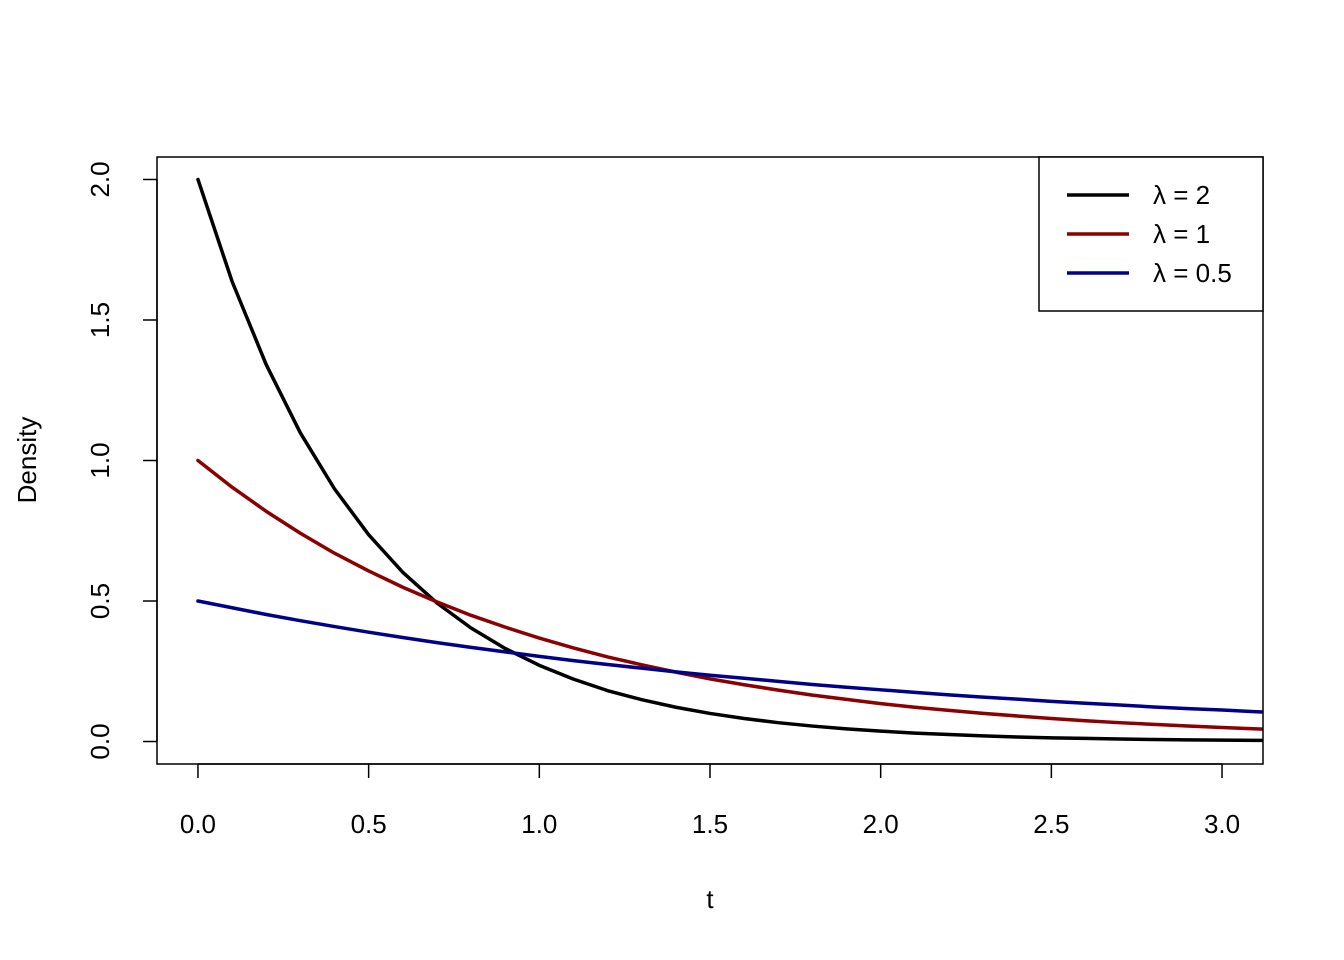 Image resolution: width=1344 pixels, height=960 pixels. I want to click on y-tick-label: 1.0, so click(100, 460).